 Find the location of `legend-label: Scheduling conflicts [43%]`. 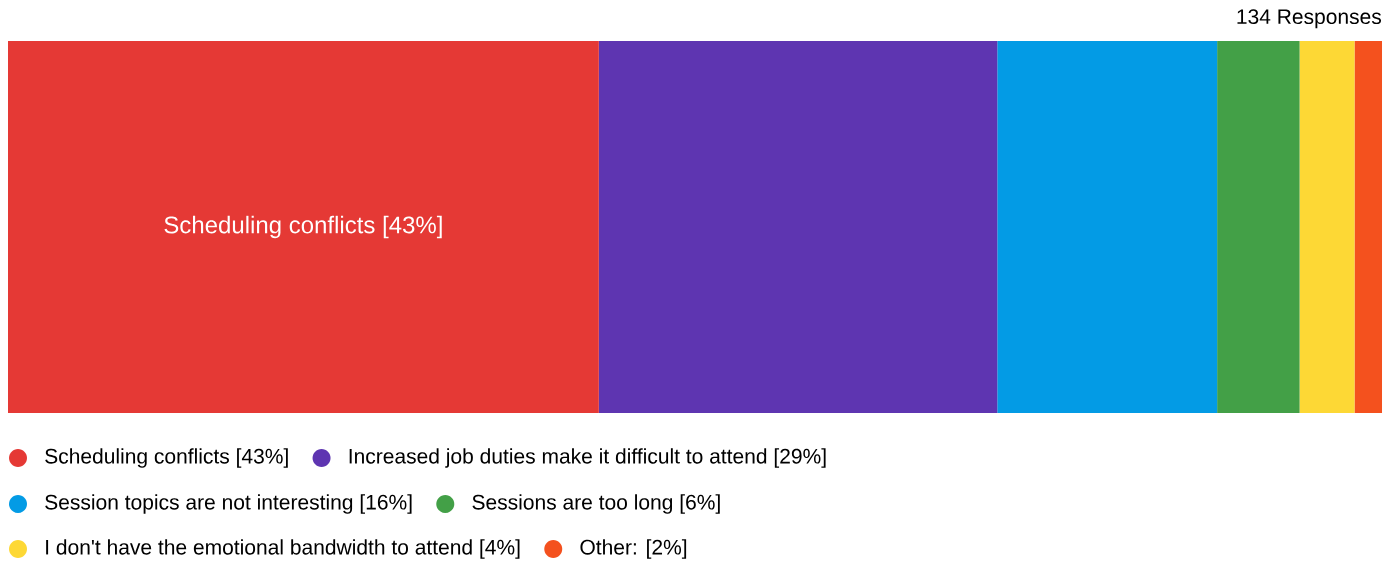

legend-label: Scheduling conflicts [43%] is located at coordinates (166, 458).